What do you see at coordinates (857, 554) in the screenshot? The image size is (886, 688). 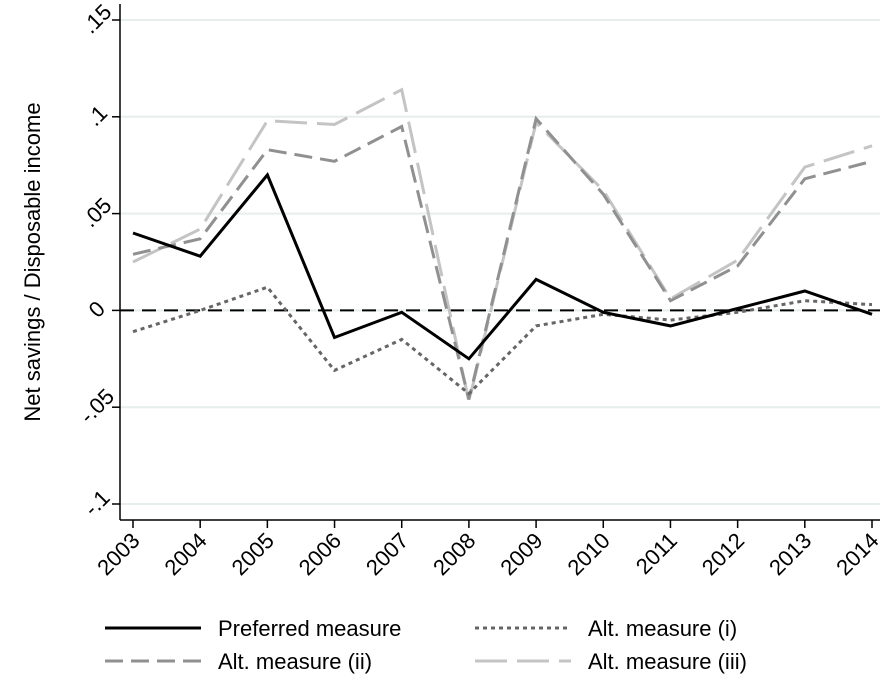 I see `x-tick-label: 2014` at bounding box center [857, 554].